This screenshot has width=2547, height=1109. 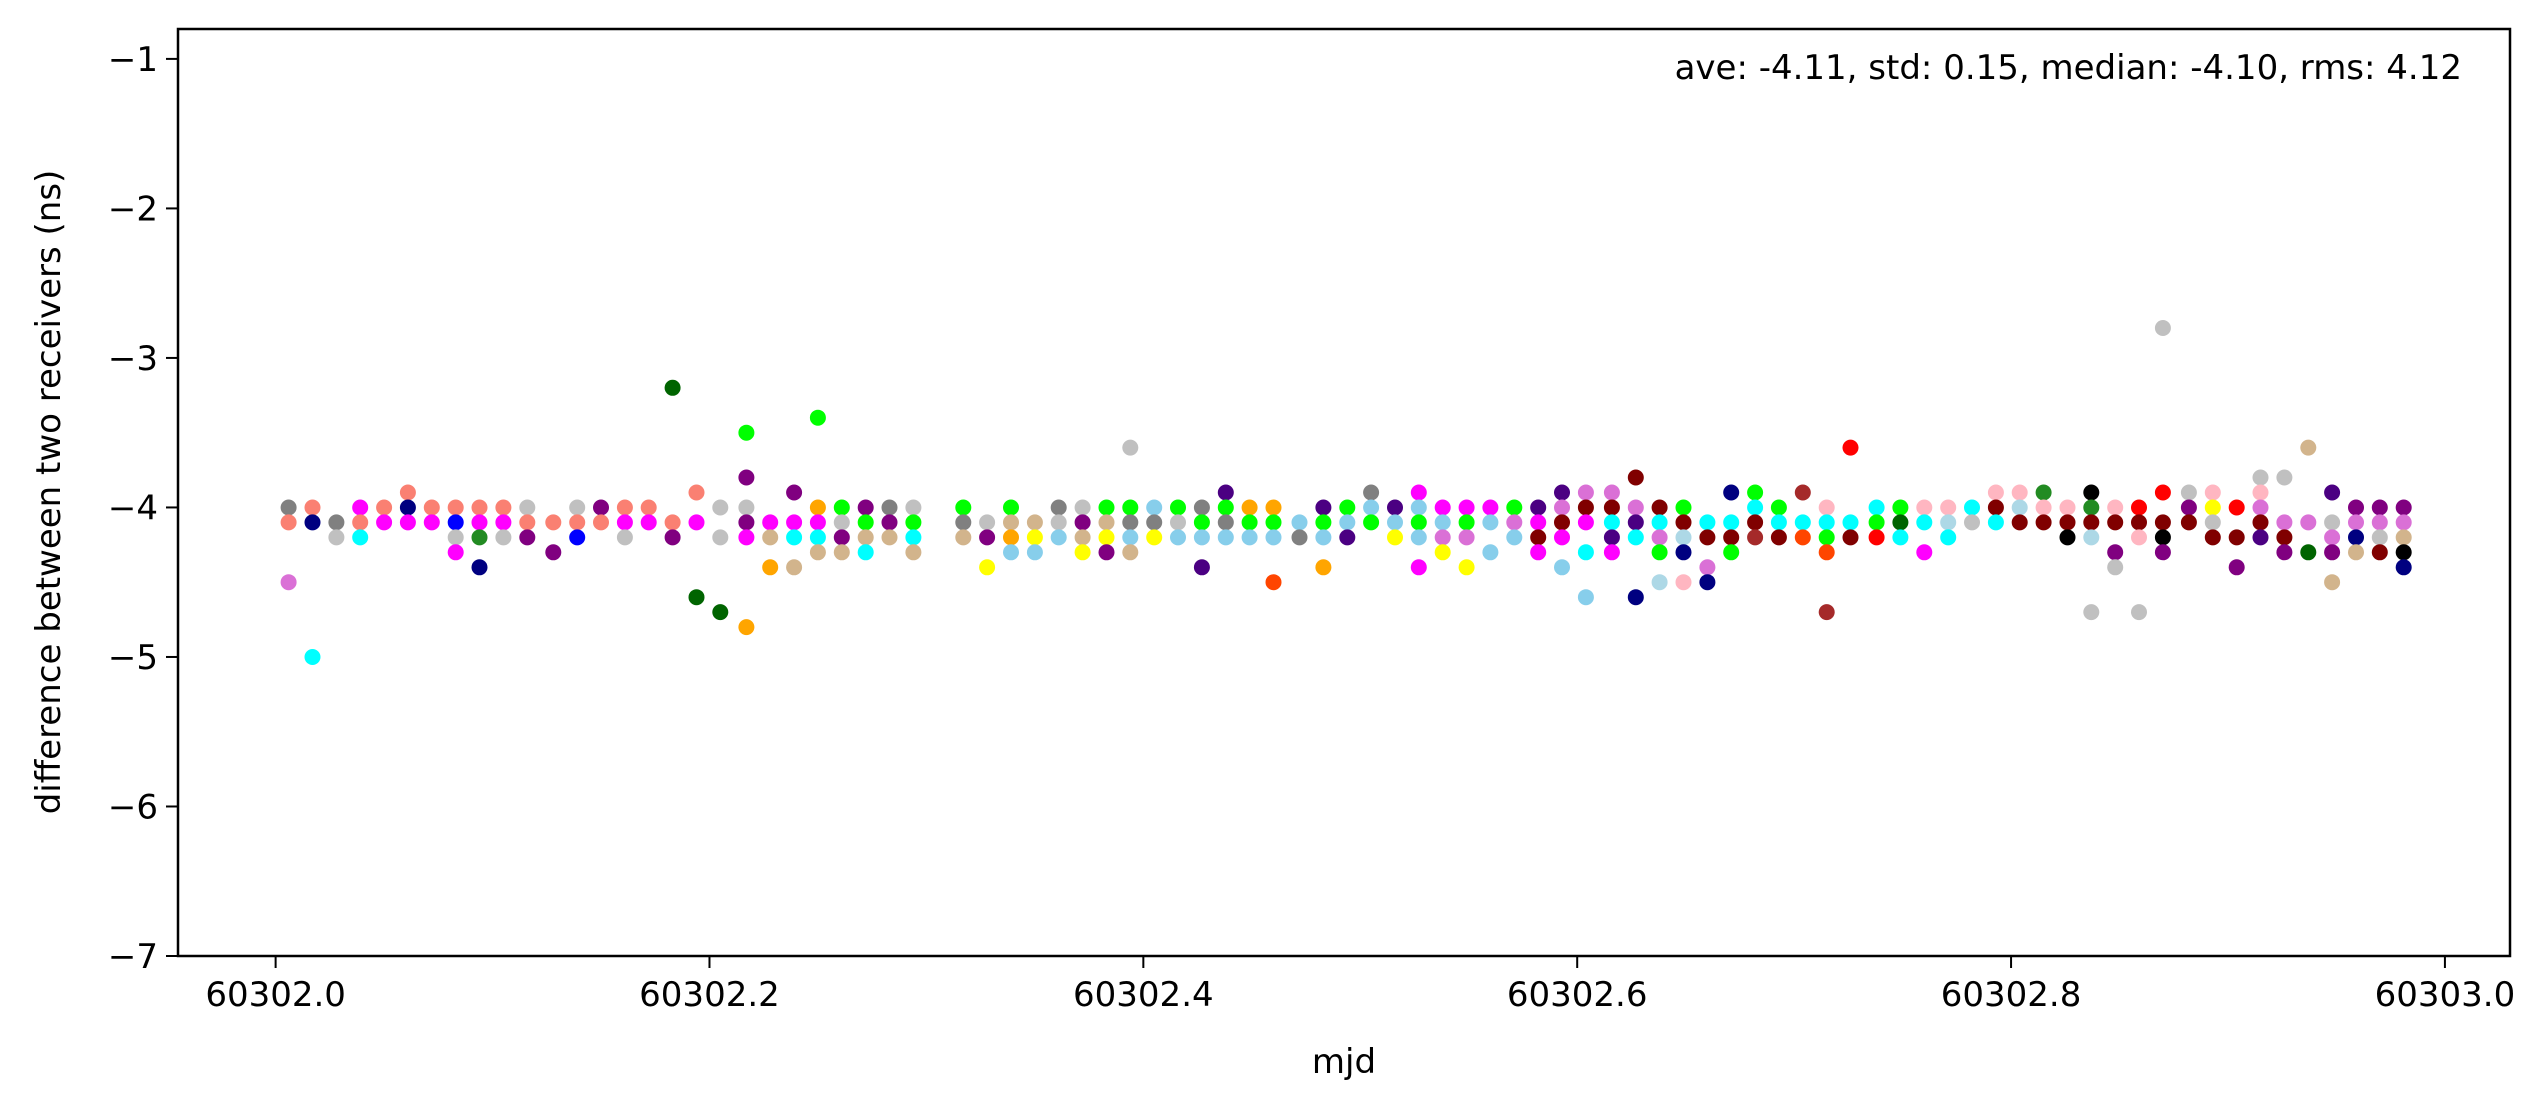 What do you see at coordinates (1344, 1062) in the screenshot?
I see `x-axis-label: mjd` at bounding box center [1344, 1062].